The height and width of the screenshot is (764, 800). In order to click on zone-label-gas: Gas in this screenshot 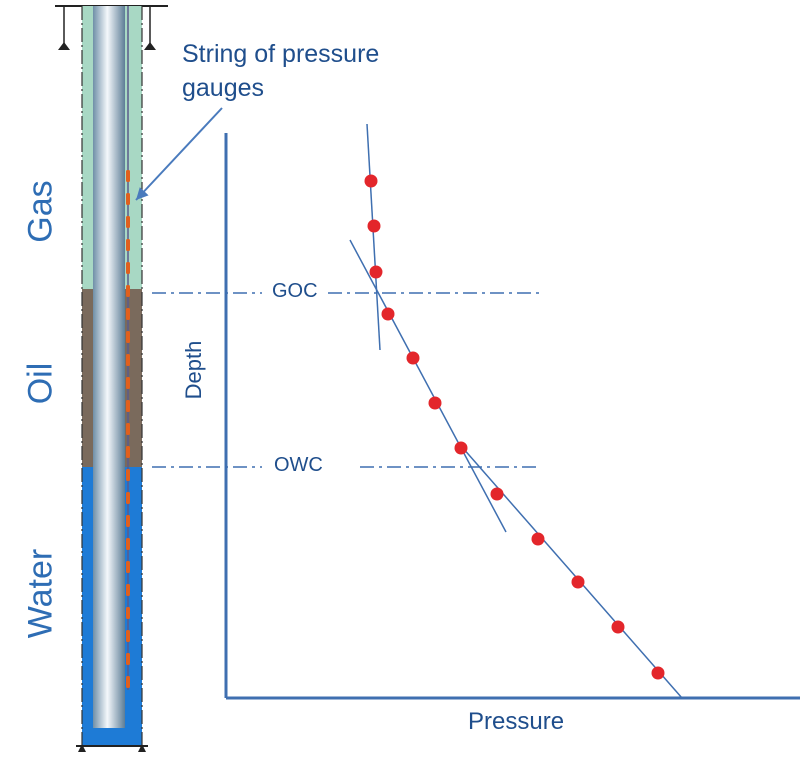, I will do `click(40, 211)`.